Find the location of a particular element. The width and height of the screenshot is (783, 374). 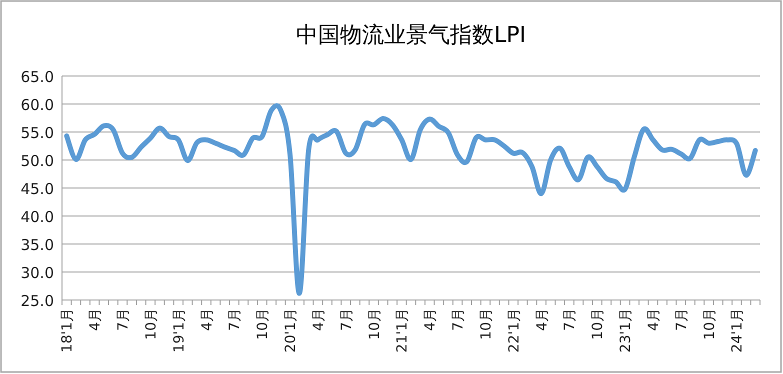

x-tick-label: 23'1月 is located at coordinates (626, 330).